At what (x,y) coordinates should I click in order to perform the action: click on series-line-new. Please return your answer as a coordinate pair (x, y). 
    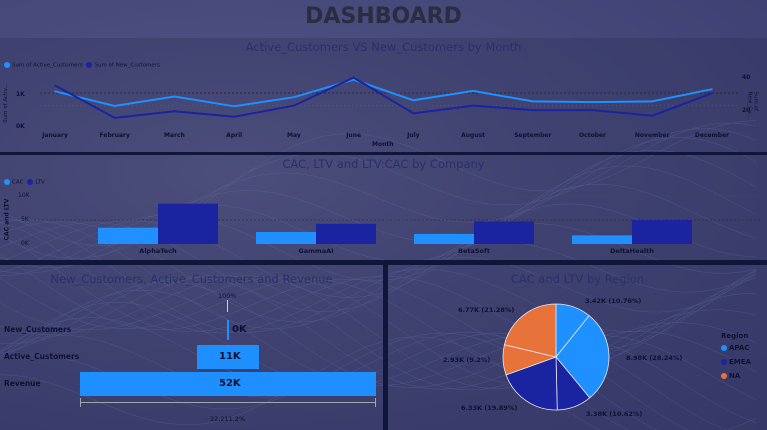
    Looking at the image, I should click on (383, 97).